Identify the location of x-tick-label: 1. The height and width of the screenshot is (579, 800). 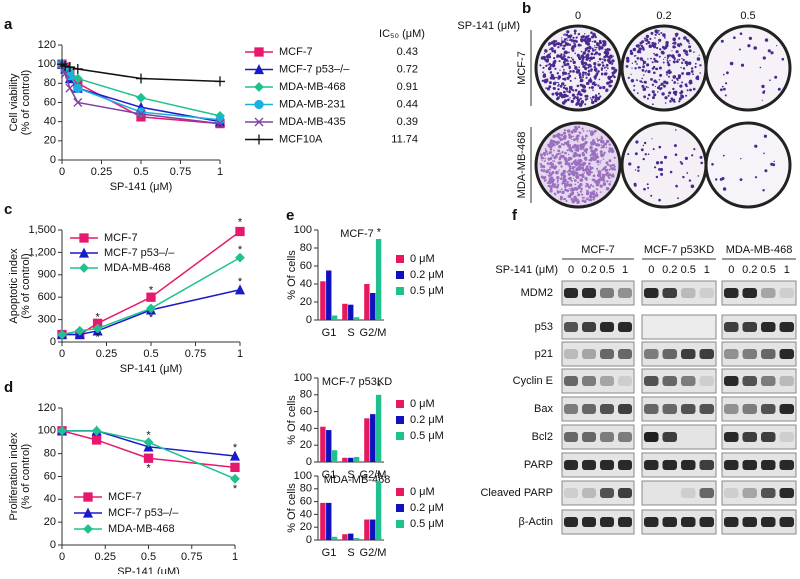
(235, 557).